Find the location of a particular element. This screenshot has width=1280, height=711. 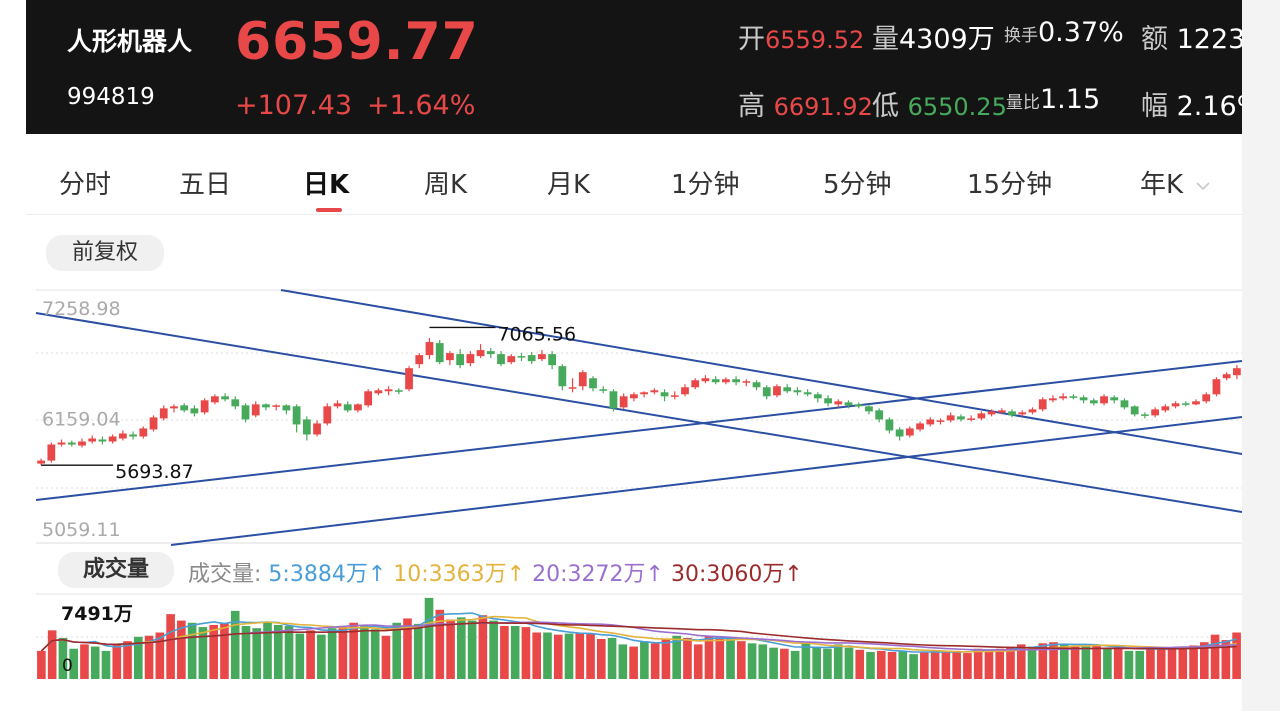

tab-yearly-k: 年K is located at coordinates (1175, 182).